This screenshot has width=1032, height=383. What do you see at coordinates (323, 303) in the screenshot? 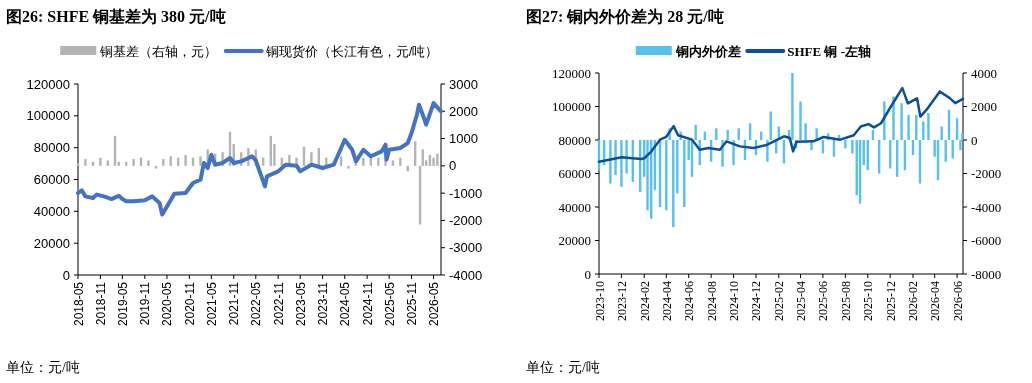
I see `x-tick-label: 2023-11` at bounding box center [323, 303].